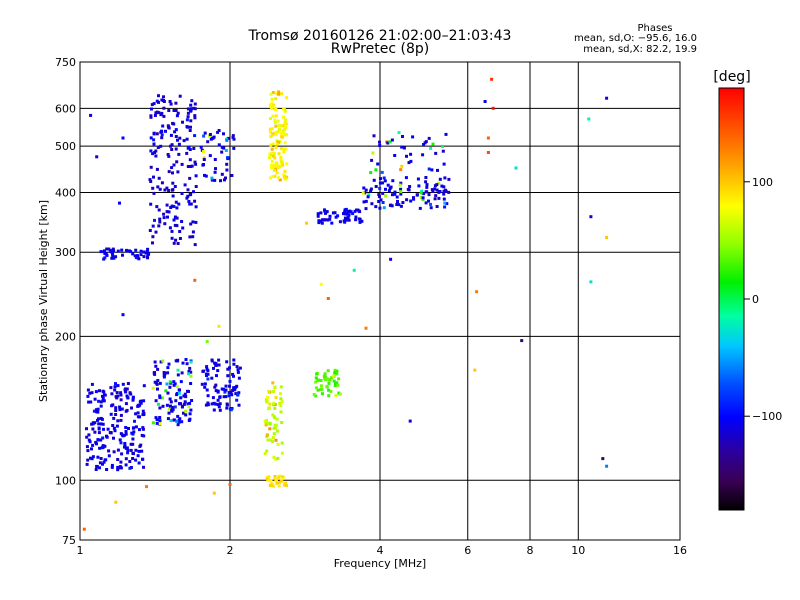 Image resolution: width=800 pixels, height=600 pixels. Describe the element at coordinates (43, 301) in the screenshot. I see `y-axis-label: Stationary phase Virtual Height [km]` at that location.